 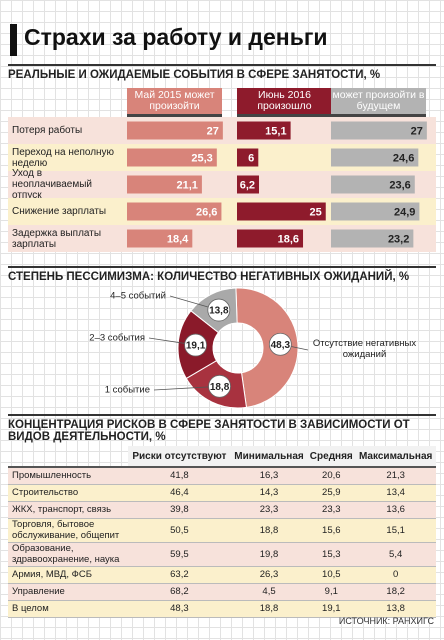 What do you see at coordinates (378, 102) in the screenshot?
I see `series-header: может произойти в будущем` at bounding box center [378, 102].